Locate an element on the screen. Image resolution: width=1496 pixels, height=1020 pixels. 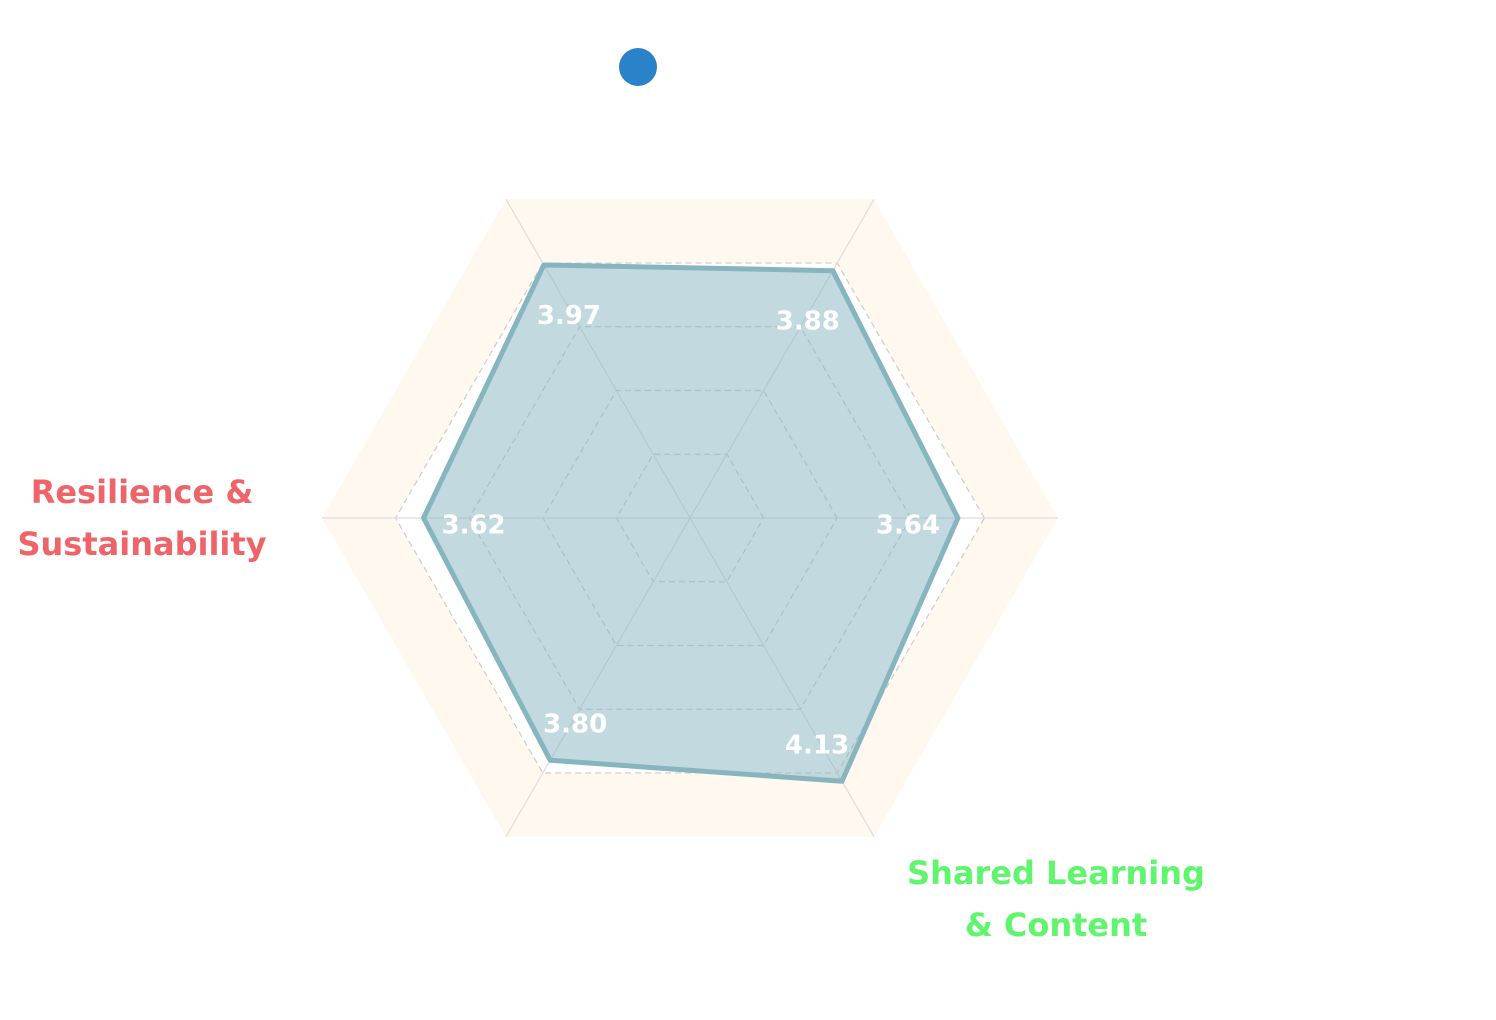
value-label: 3.88 is located at coordinates (808, 321).